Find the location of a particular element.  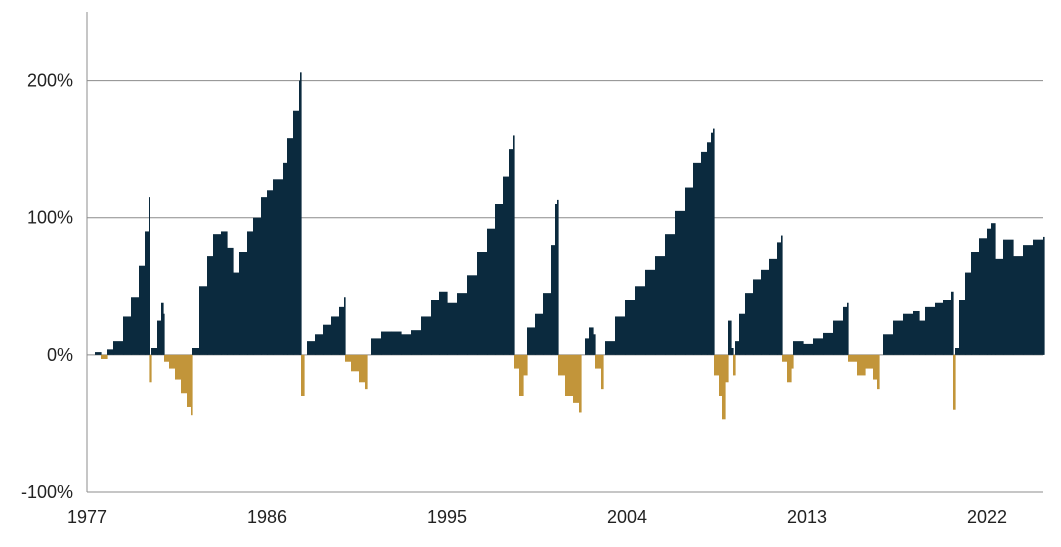

x-tick-labels: 1977 1986 1995 2004 2013 2022 is located at coordinates (537, 517).